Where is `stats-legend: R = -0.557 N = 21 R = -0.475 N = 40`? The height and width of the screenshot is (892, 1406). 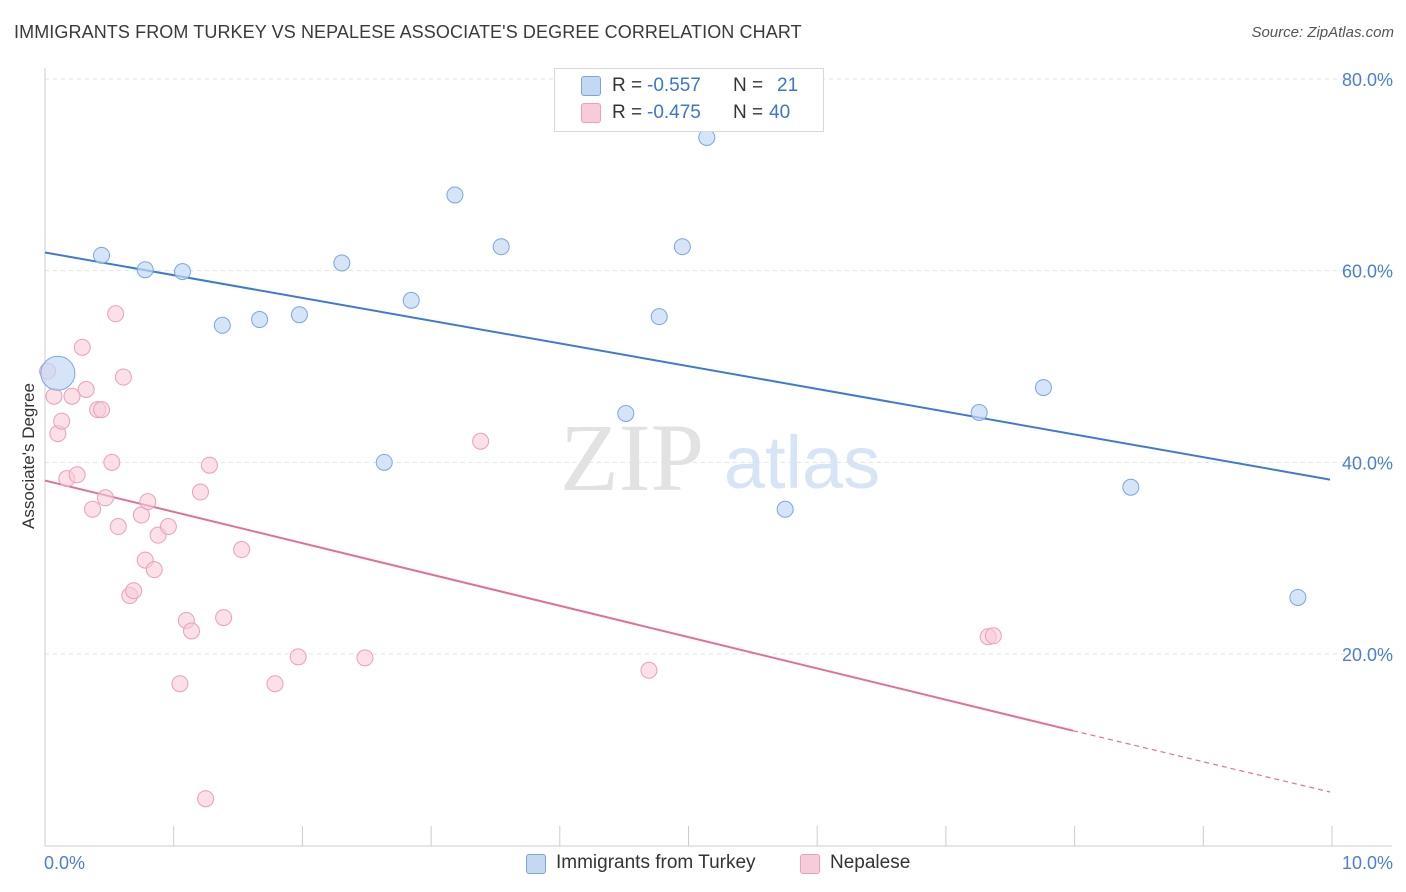 stats-legend: R = -0.557 N = 21 R = -0.475 N = 40 is located at coordinates (689, 100).